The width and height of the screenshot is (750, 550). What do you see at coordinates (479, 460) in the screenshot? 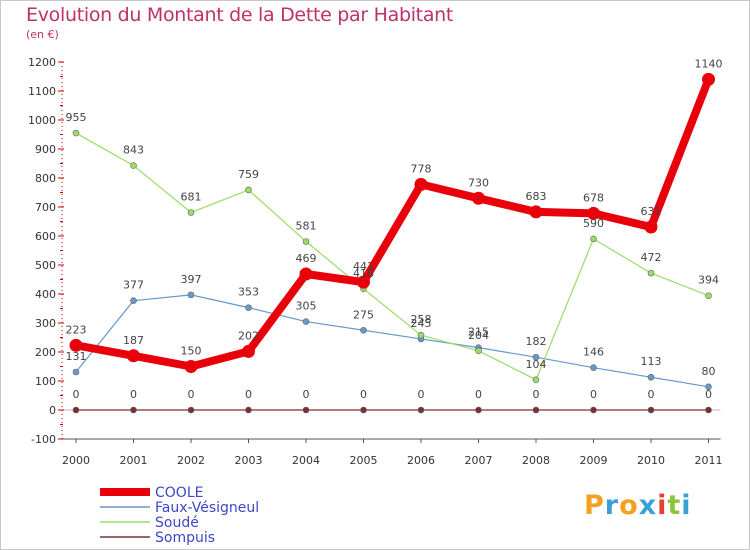
I see `x-tick-label: 2007` at bounding box center [479, 460].